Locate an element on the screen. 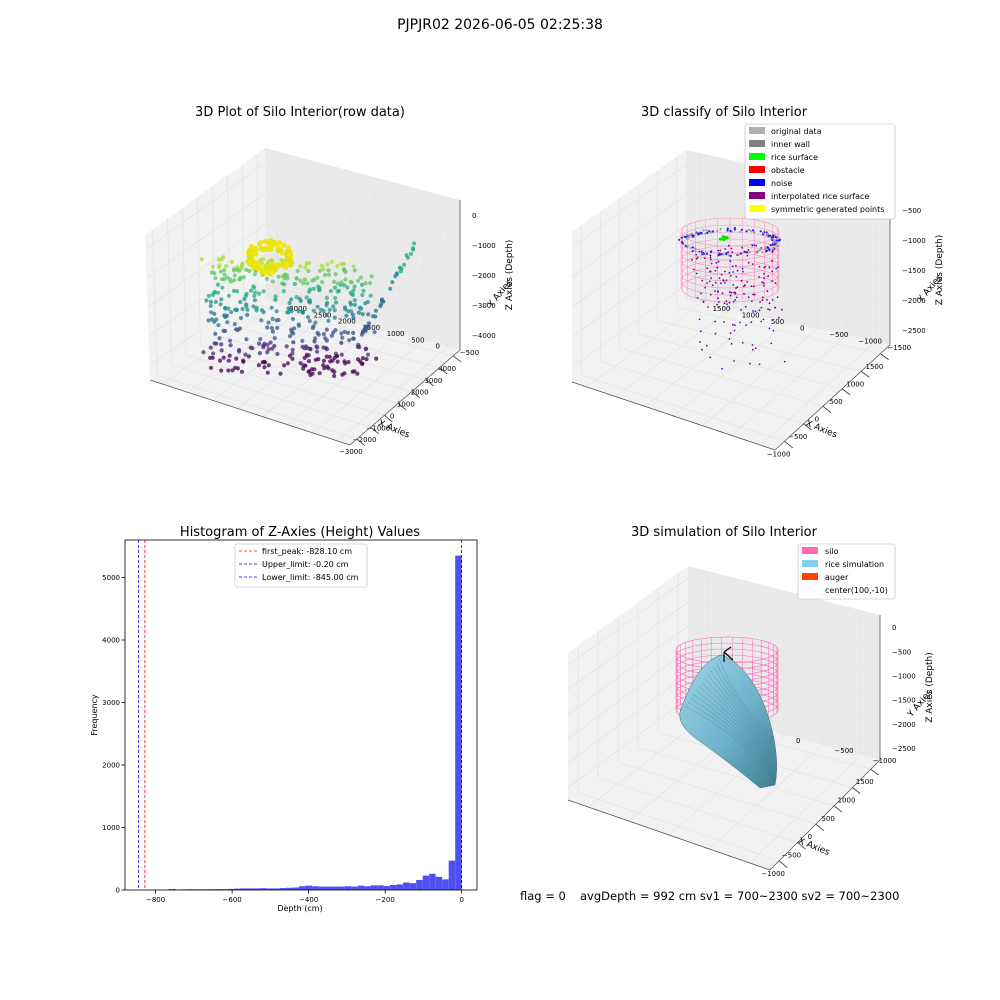  panel2-x-tick-label: 500 is located at coordinates (835, 402).